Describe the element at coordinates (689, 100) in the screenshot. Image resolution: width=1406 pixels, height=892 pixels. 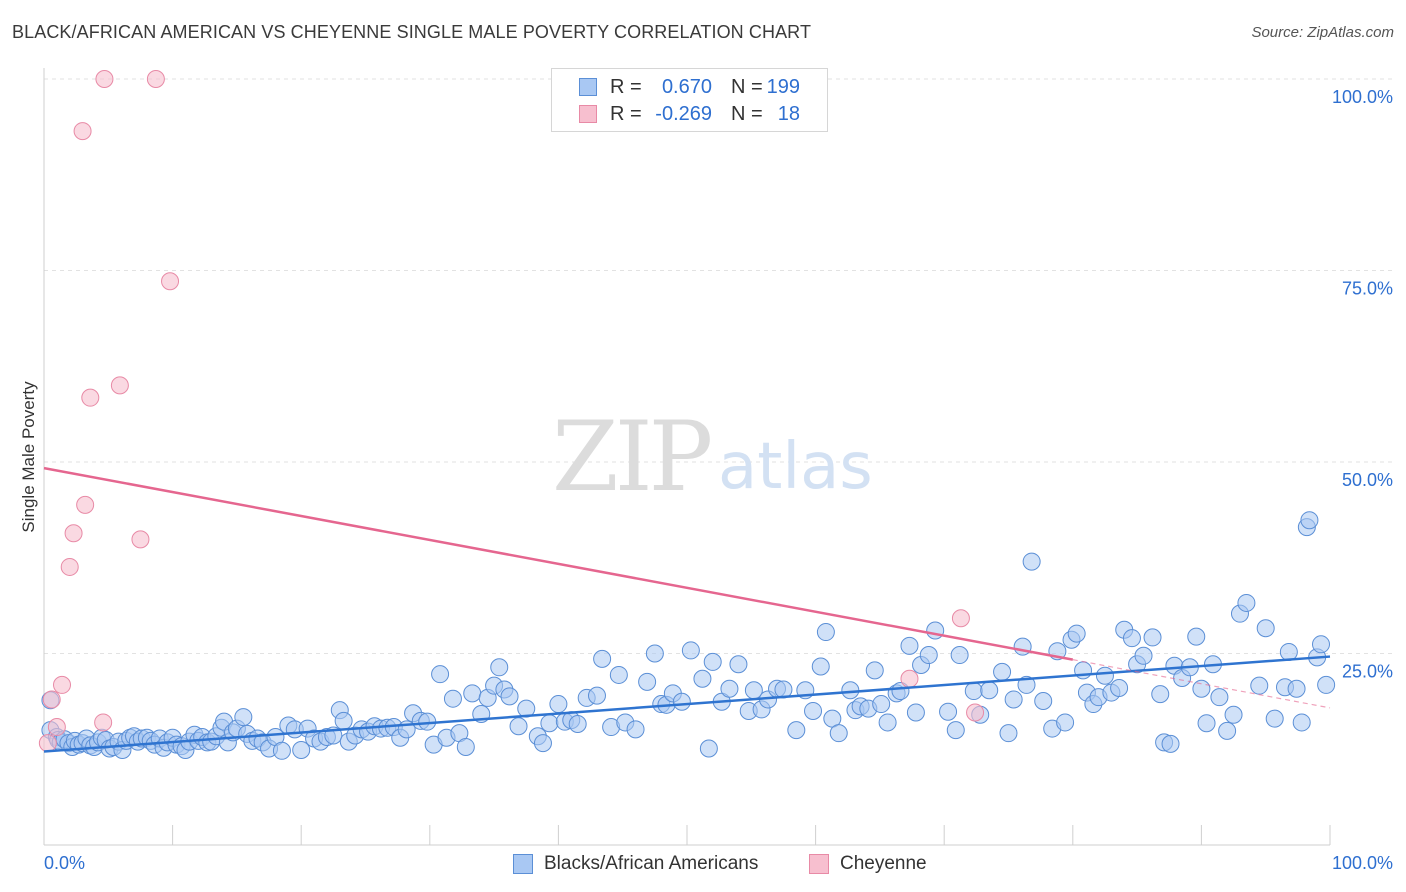
I see `correlation-legend: R = 0.670 N = 199 R = -0.269 N = 18` at that location.